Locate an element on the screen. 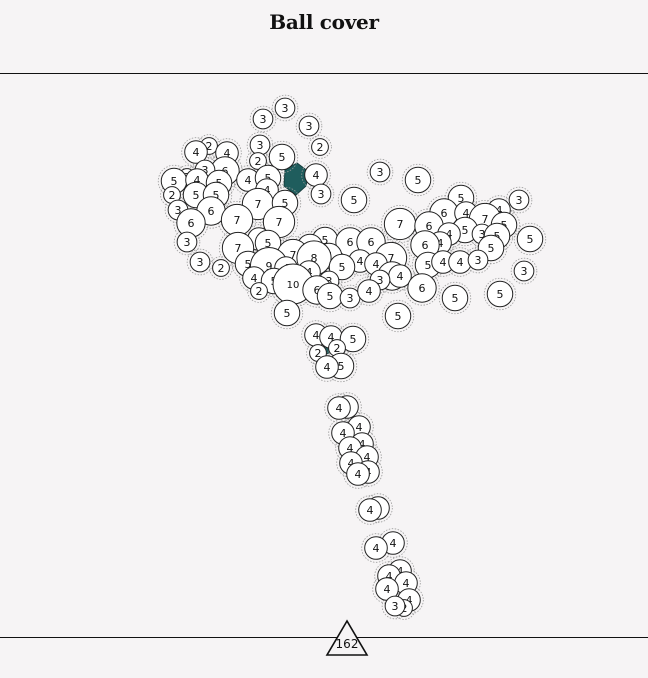  highlight-region is located at coordinates (296, 179).